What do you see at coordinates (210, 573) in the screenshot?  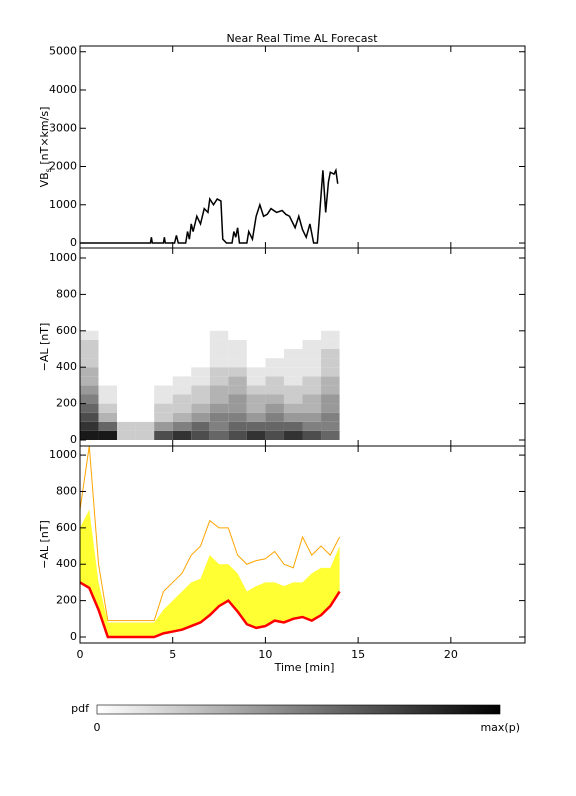 I see `forecast-band` at bounding box center [210, 573].